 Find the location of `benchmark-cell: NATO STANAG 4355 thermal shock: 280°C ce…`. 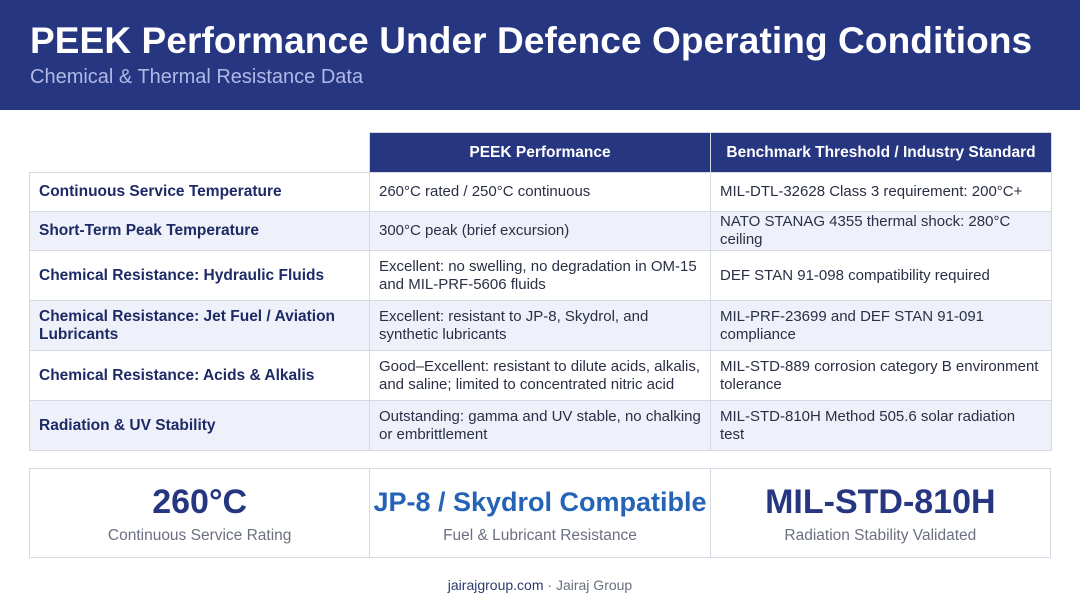

benchmark-cell: NATO STANAG 4355 thermal shock: 280°C ce… is located at coordinates (881, 231).